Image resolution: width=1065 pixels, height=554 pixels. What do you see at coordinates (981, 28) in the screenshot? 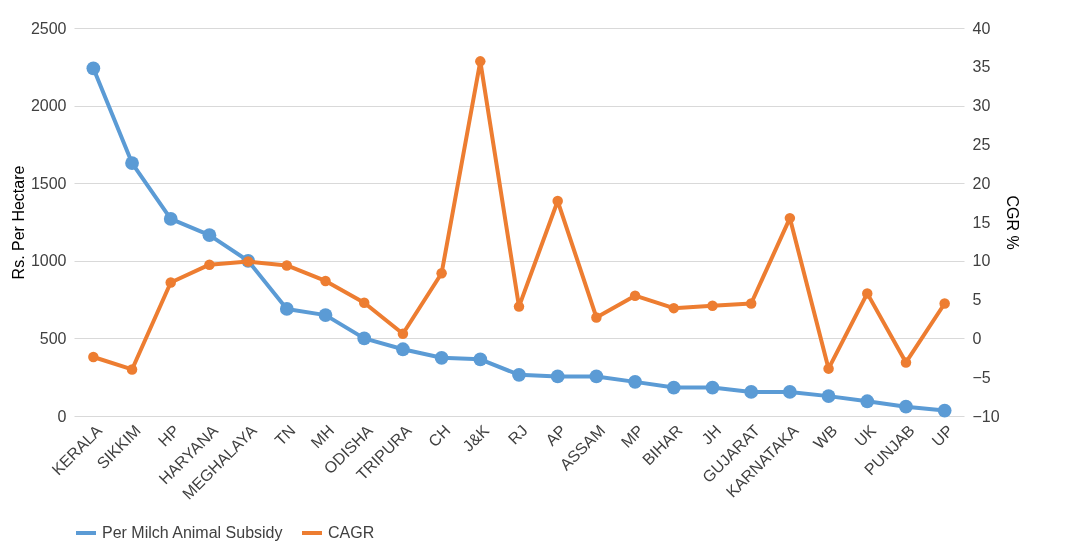
I see `y2-tick-label: 40` at bounding box center [981, 28].